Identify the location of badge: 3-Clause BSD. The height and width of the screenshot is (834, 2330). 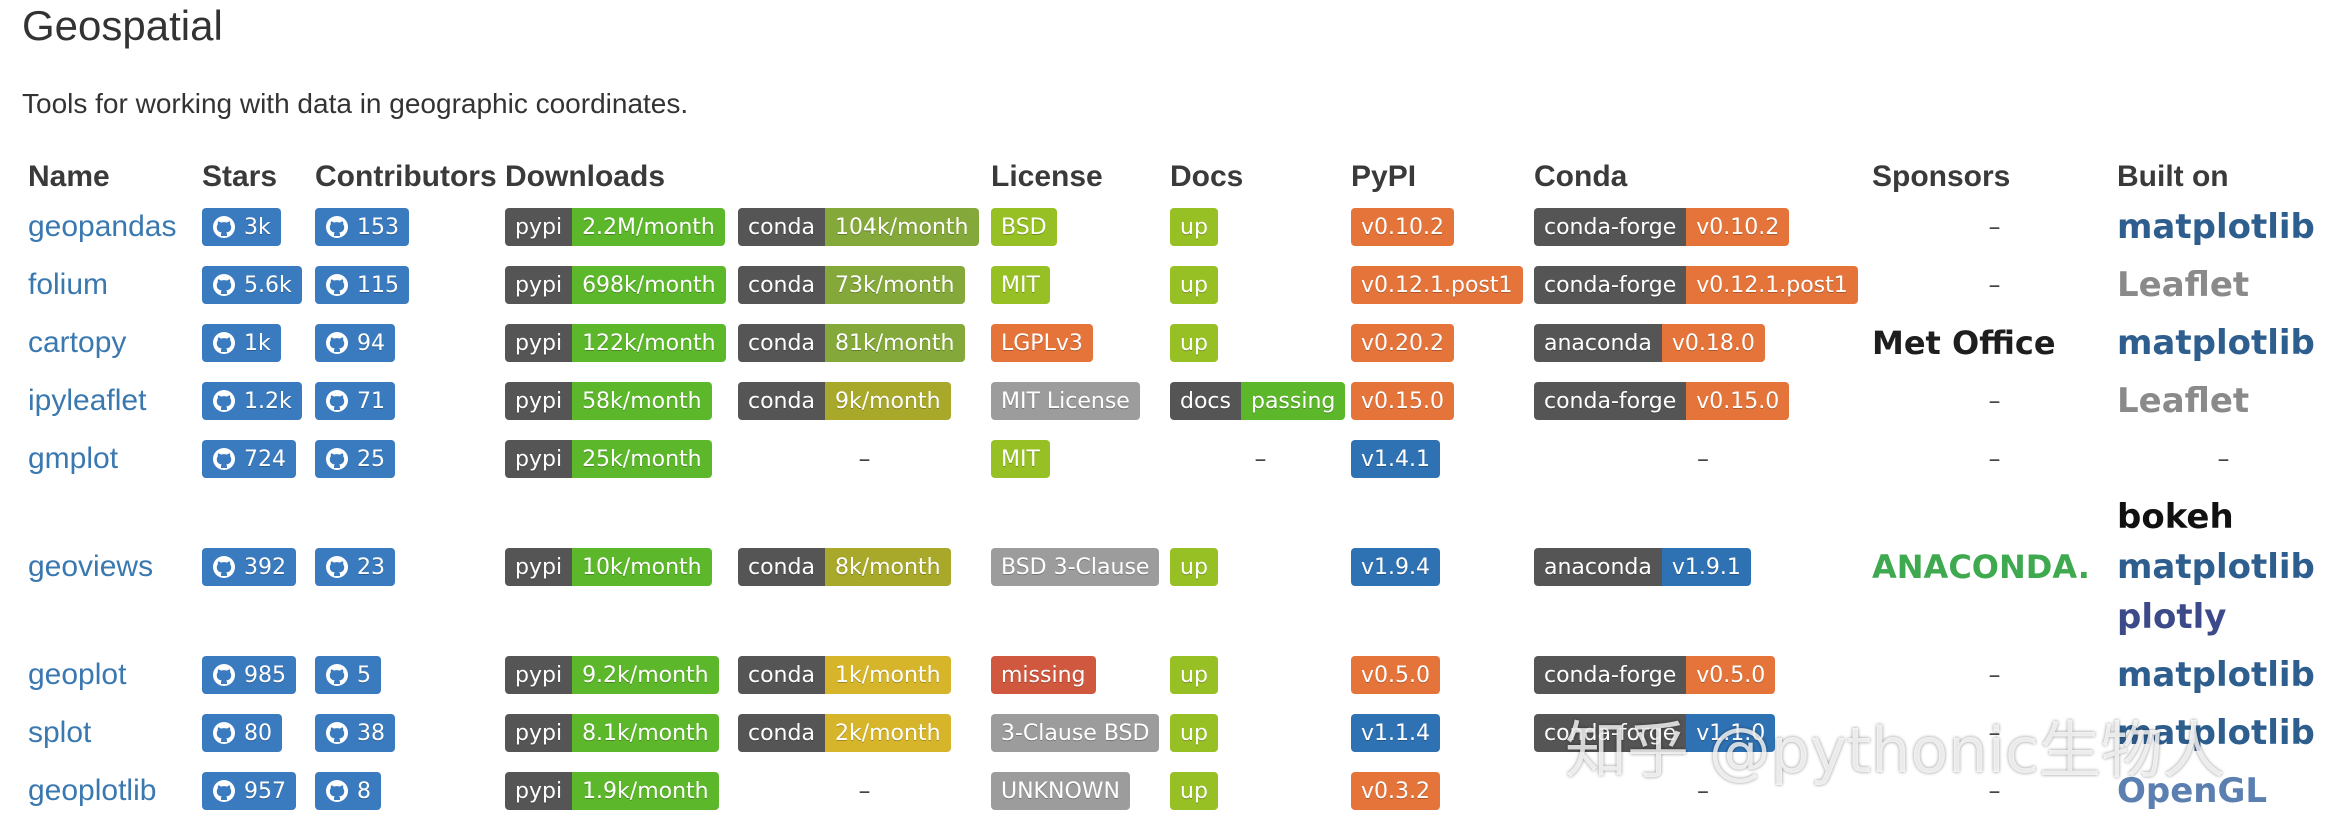
(1075, 733).